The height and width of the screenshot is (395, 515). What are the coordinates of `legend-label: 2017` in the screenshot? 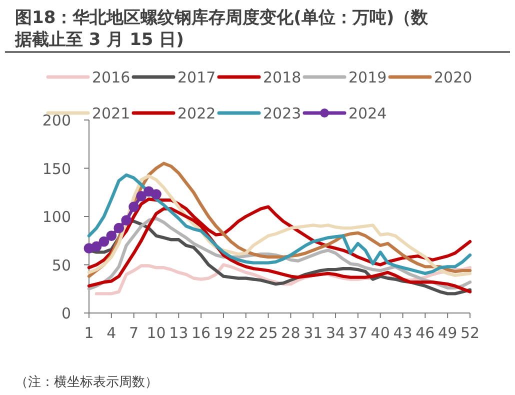 It's located at (197, 77).